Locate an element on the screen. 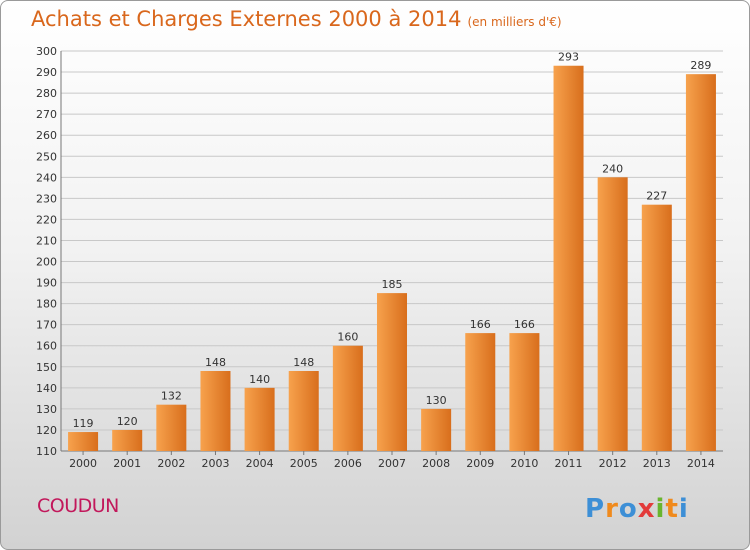 The width and height of the screenshot is (750, 550). x-tick-label: 2001 is located at coordinates (127, 463).